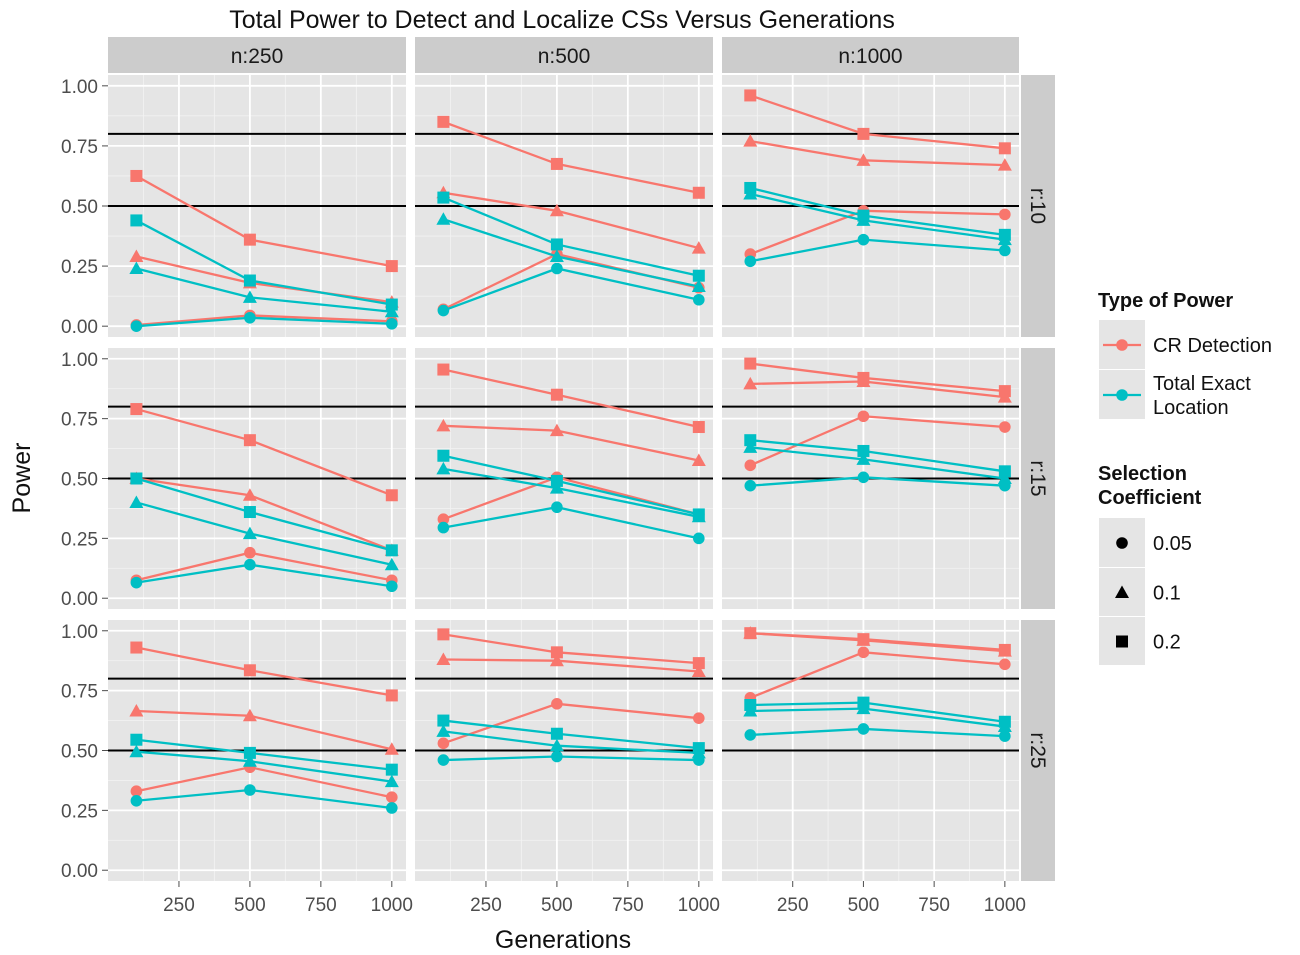 This screenshot has width=1300, height=955. What do you see at coordinates (864, 905) in the screenshot?
I see `x-tick-label: 500` at bounding box center [864, 905].